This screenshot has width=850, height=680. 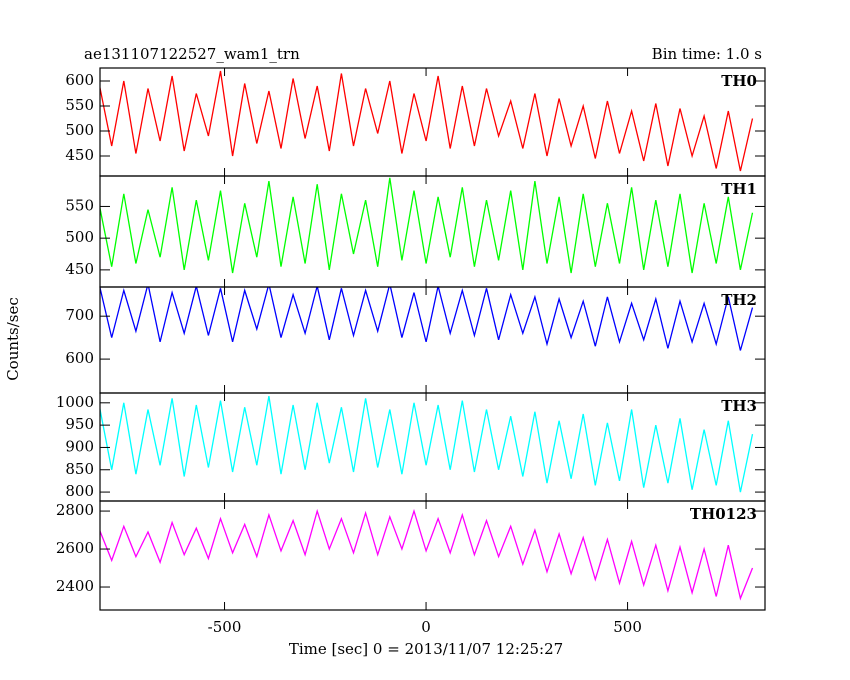 What do you see at coordinates (79, 469) in the screenshot?
I see `y-tick-label: 850` at bounding box center [79, 469].